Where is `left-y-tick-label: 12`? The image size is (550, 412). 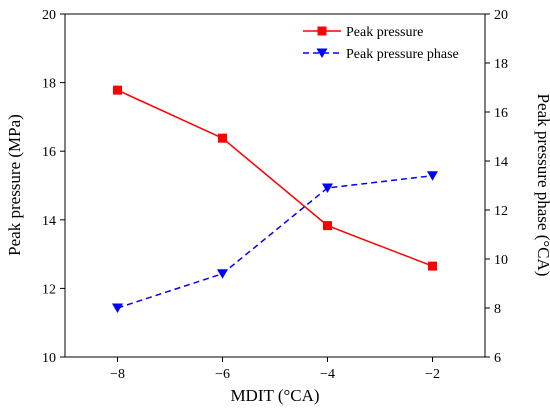 left-y-tick-label: 12 is located at coordinates (49, 289).